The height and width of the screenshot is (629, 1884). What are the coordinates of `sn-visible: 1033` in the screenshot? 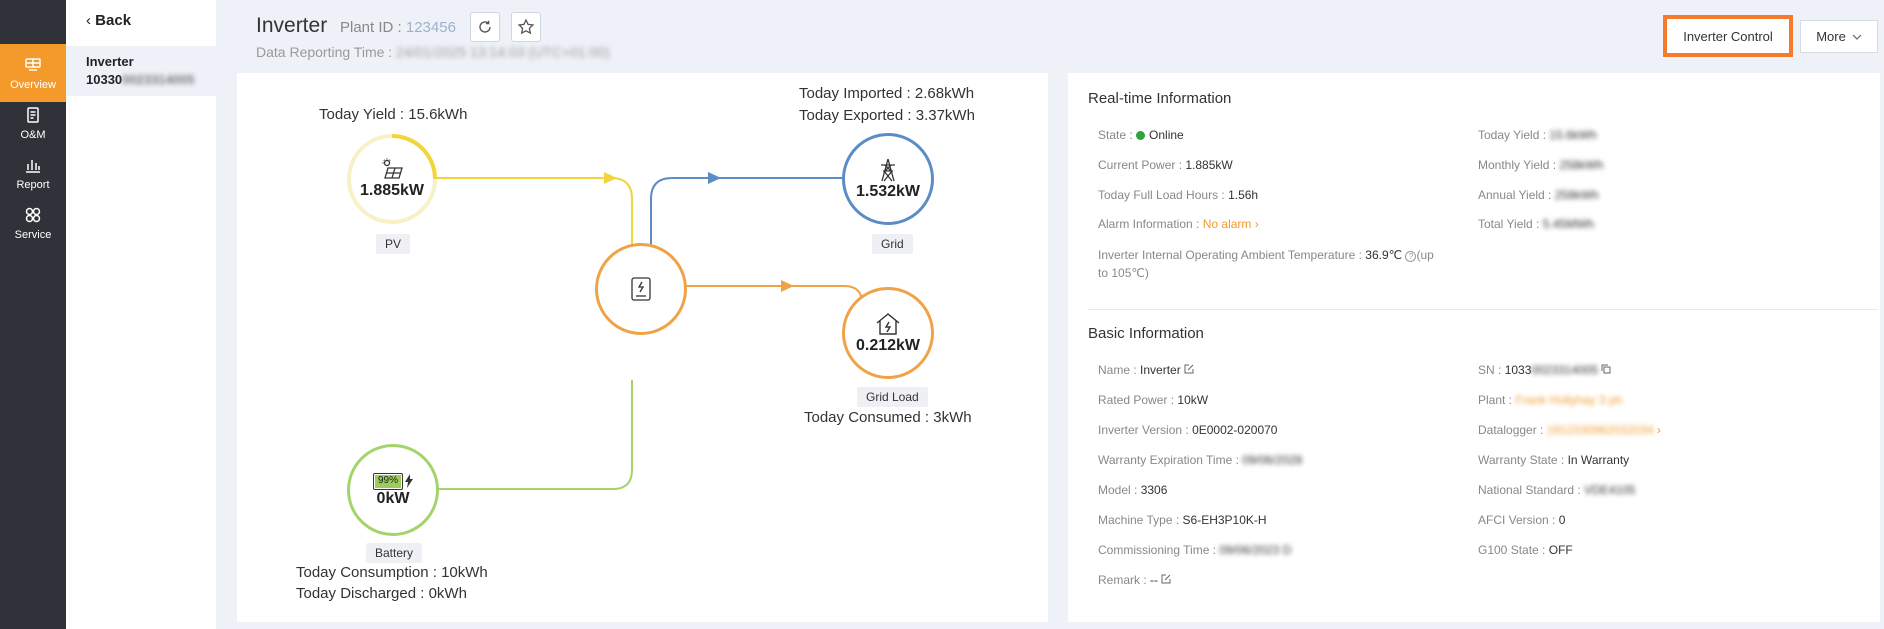 It's located at (1518, 370).